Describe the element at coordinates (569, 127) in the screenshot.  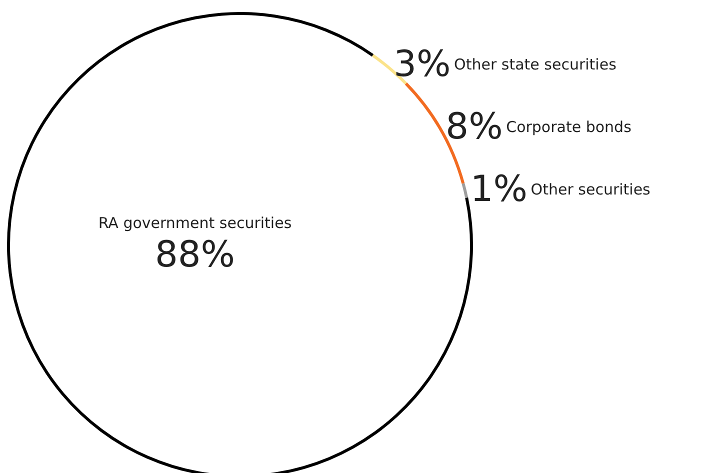
I see `slice-label: Corporate bonds` at that location.